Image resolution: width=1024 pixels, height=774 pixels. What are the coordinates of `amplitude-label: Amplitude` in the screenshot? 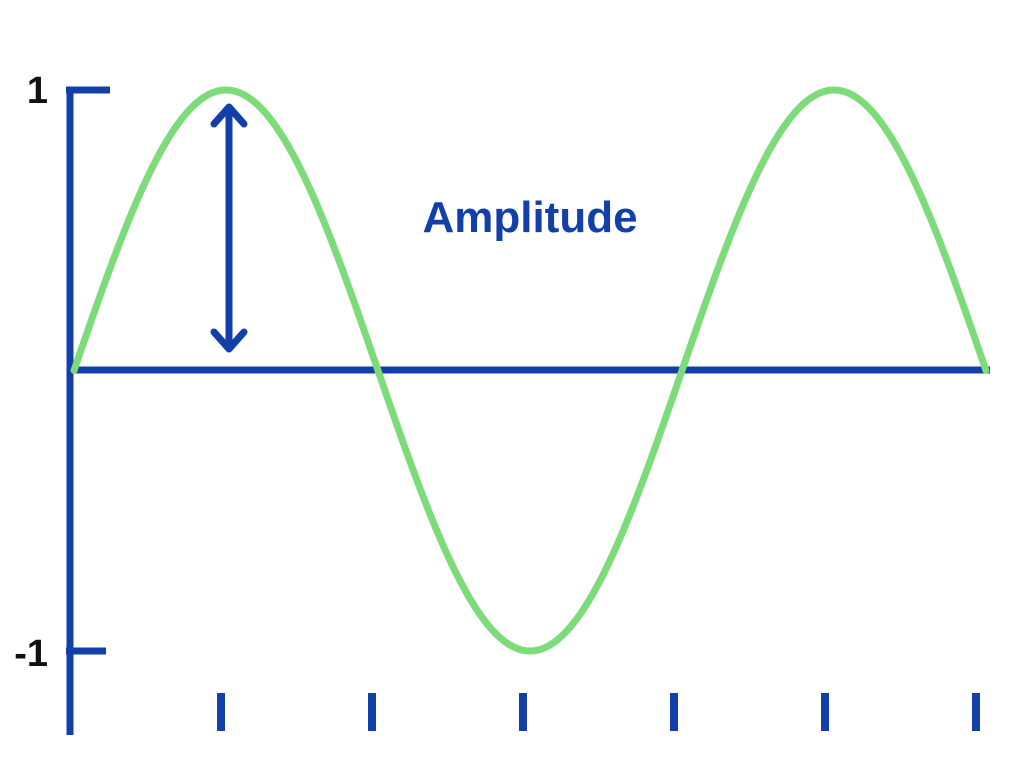 It's located at (529, 217).